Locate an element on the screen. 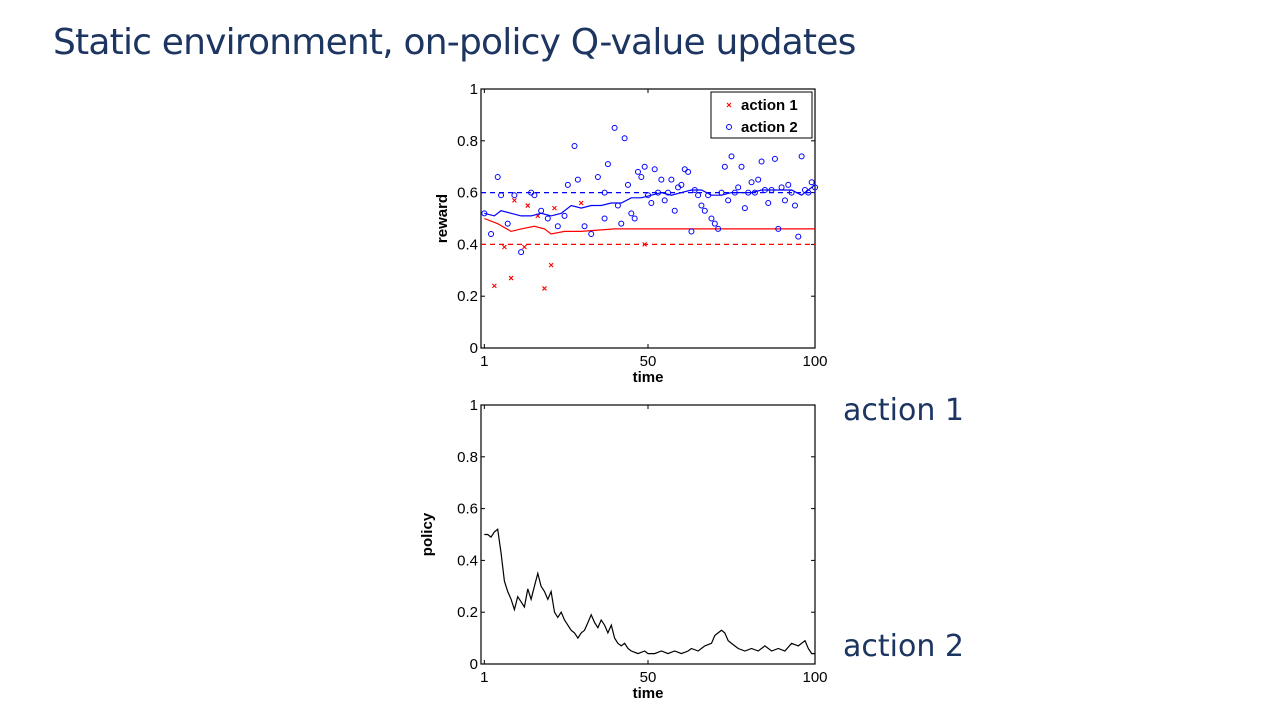 The width and height of the screenshot is (1264, 705). reward-xtick-label: 50 is located at coordinates (648, 361).